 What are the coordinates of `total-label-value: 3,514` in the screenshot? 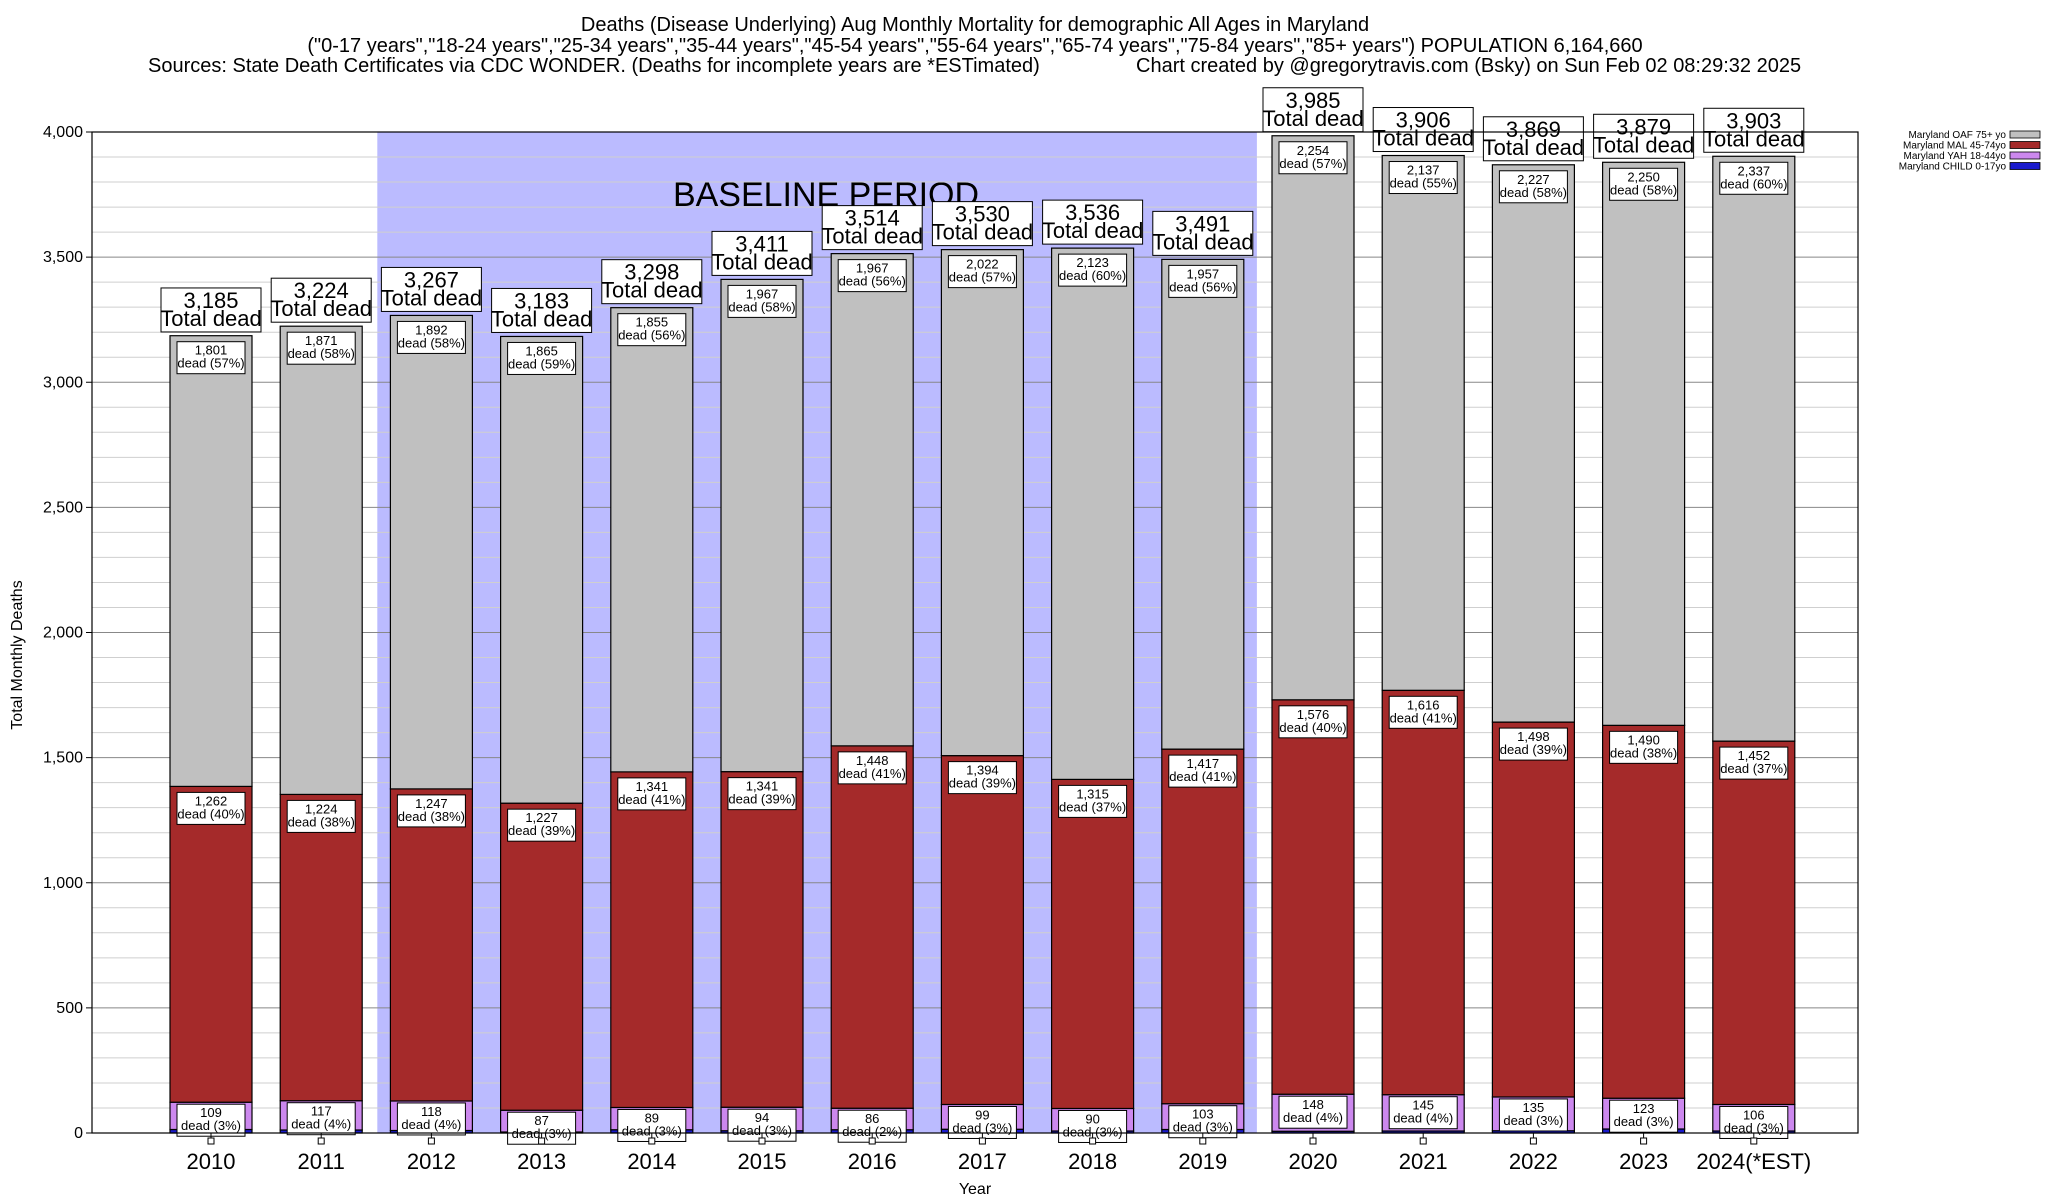 It's located at (872, 218).